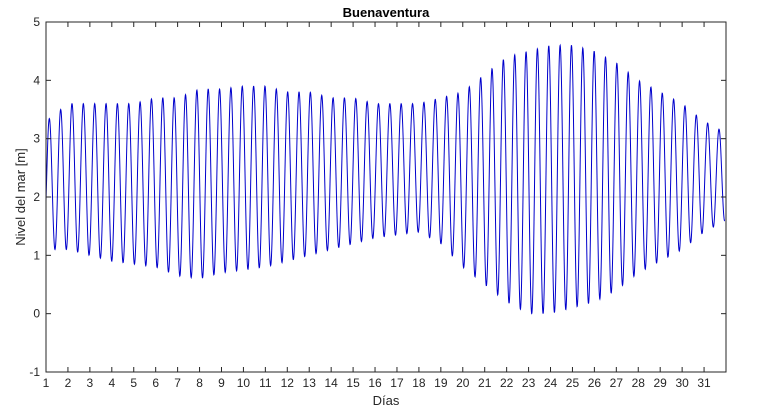 This screenshot has height=411, width=764. What do you see at coordinates (265, 383) in the screenshot?
I see `x-tick-label: 11` at bounding box center [265, 383].